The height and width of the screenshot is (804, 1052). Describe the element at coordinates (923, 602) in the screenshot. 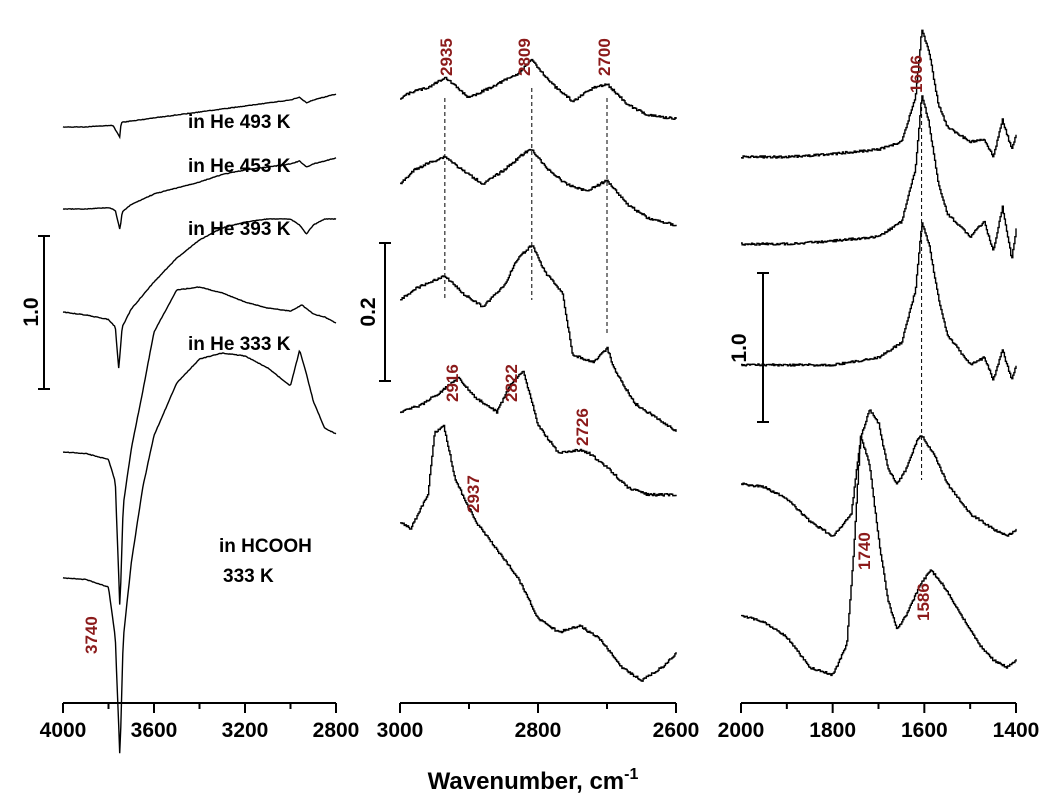

I see `peak-label: 1586` at that location.